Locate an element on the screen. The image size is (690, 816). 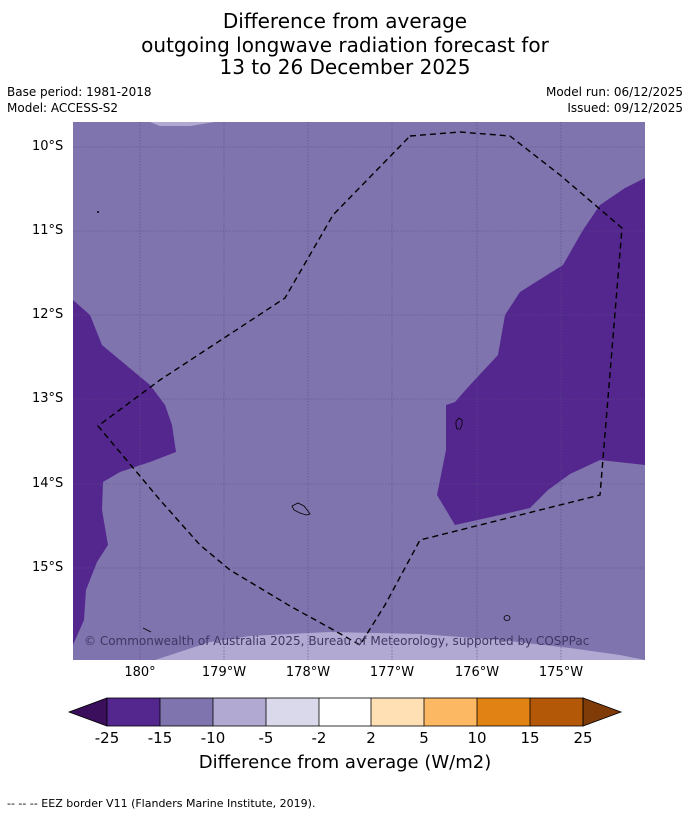
lat-label-10s: 10°S is located at coordinates (48, 146).